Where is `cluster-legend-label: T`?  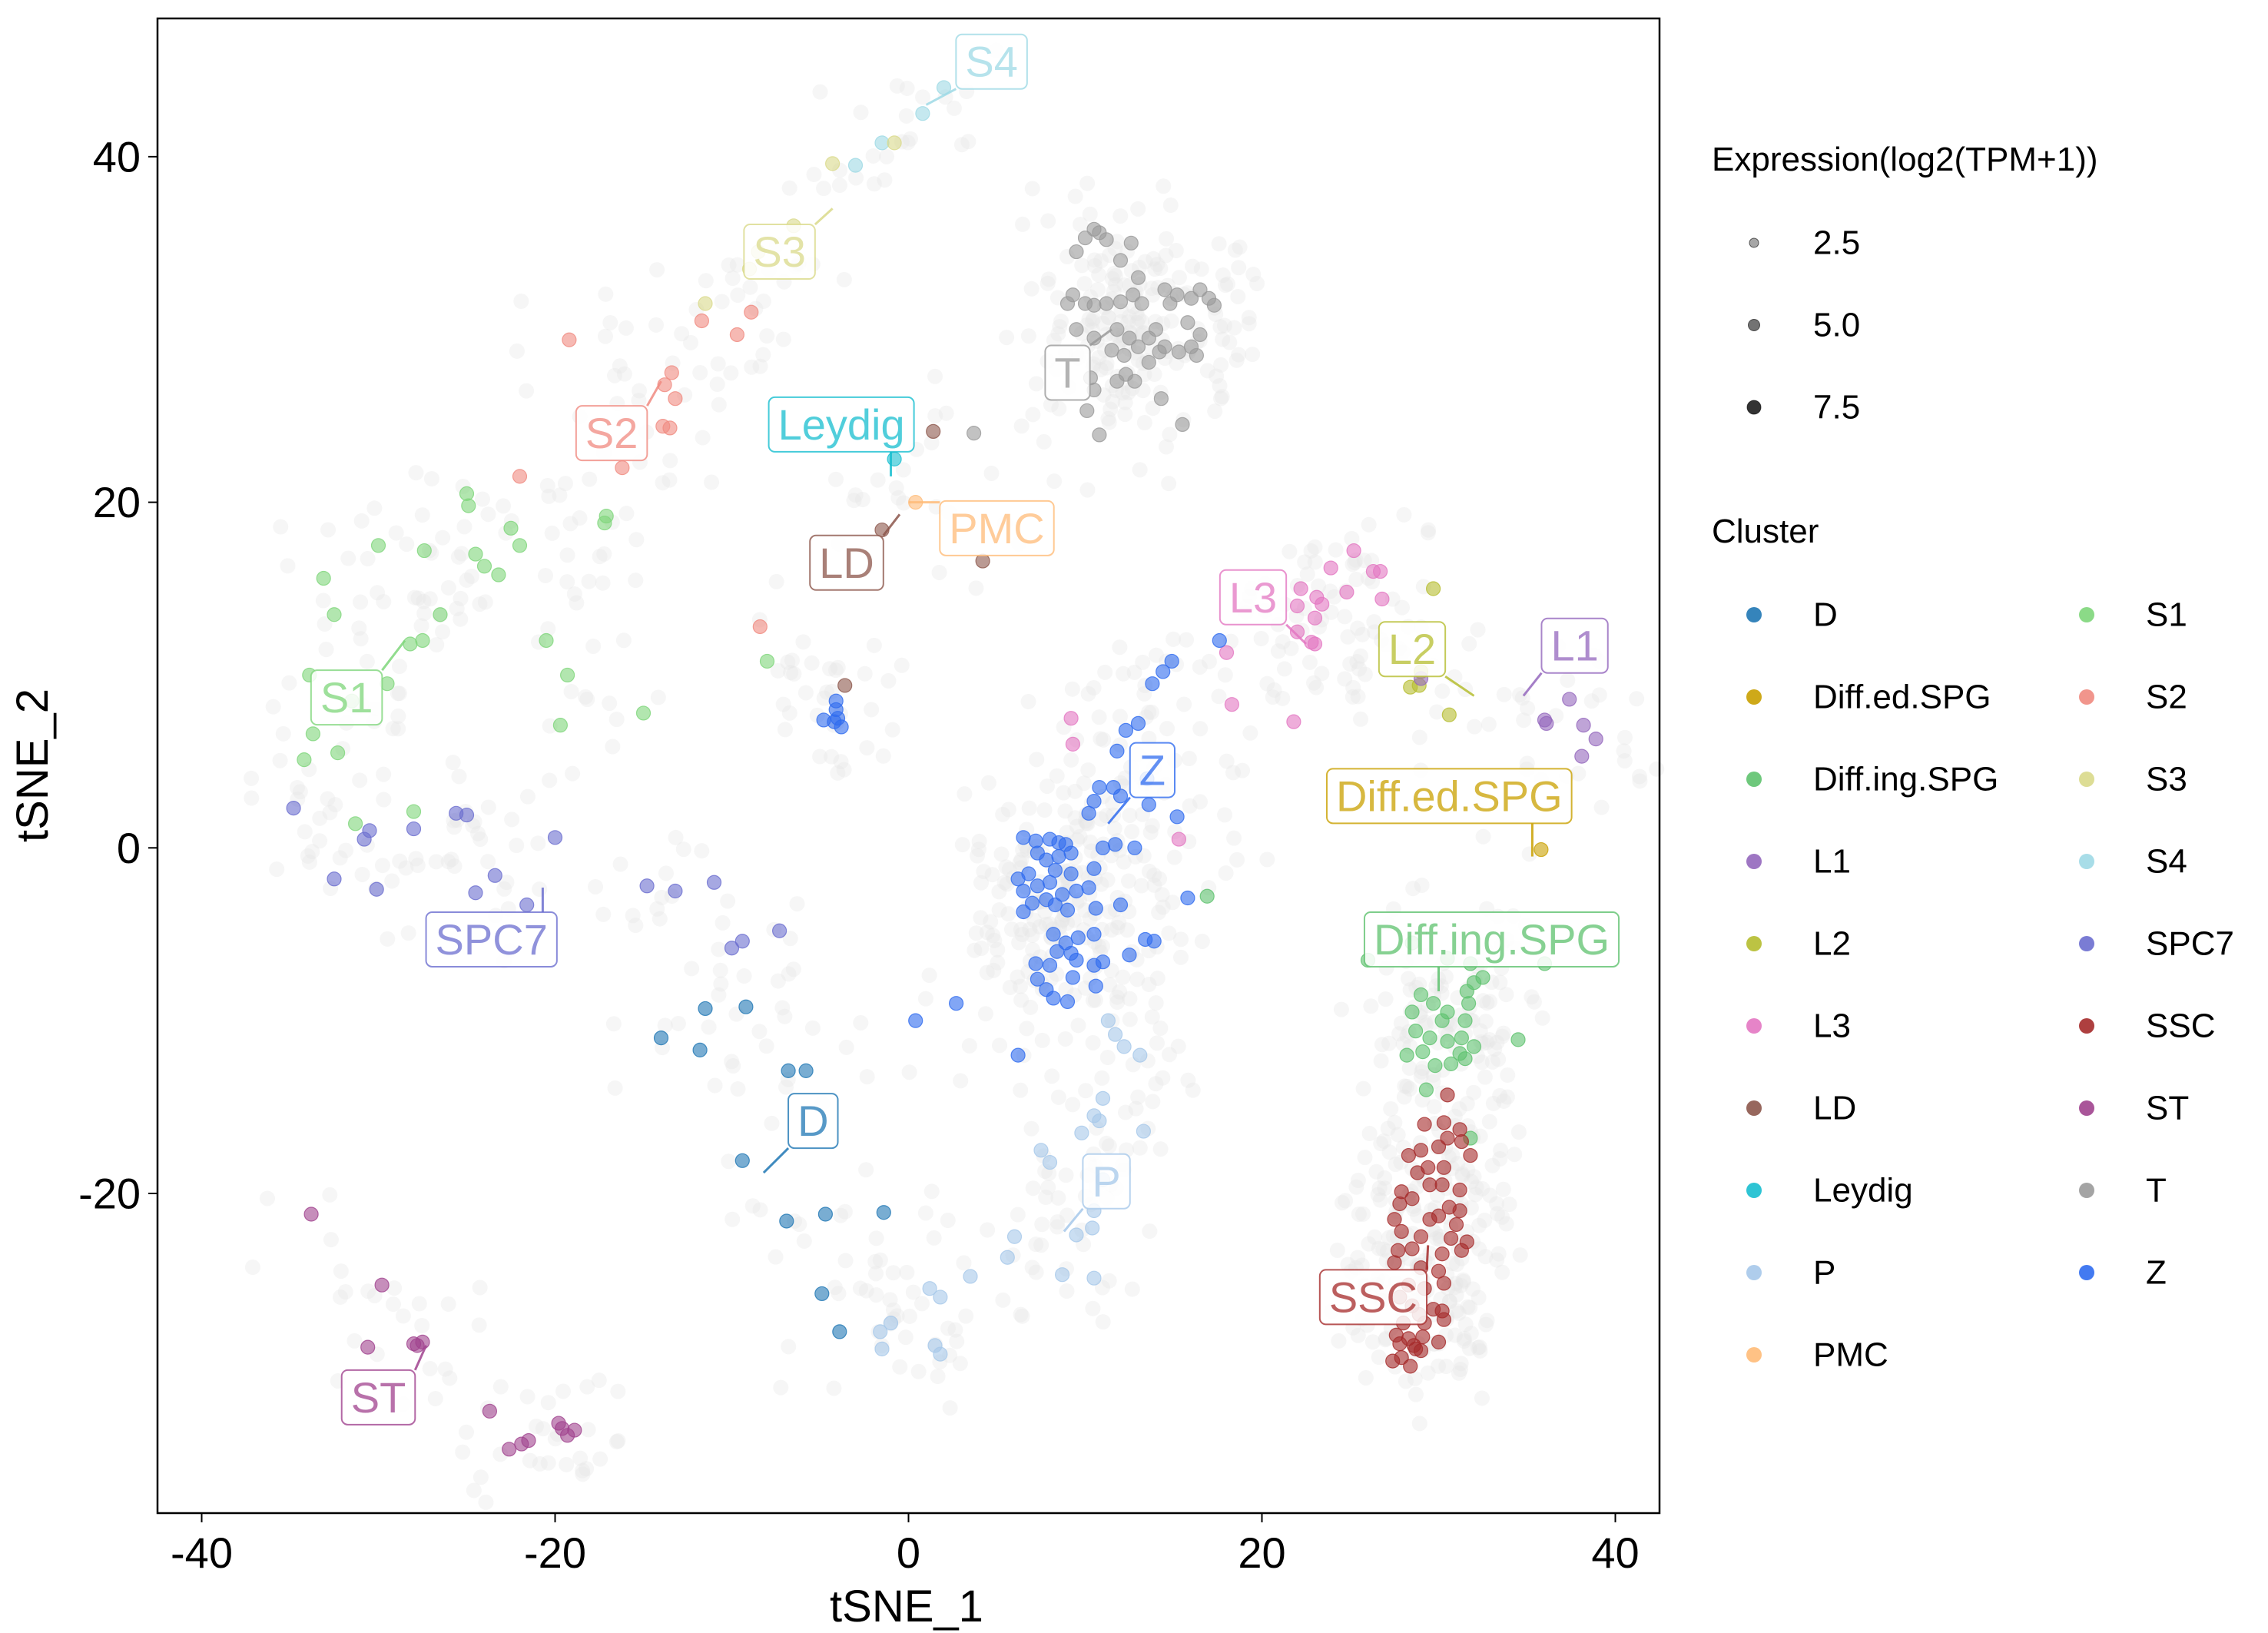 cluster-legend-label: T is located at coordinates (2156, 1191).